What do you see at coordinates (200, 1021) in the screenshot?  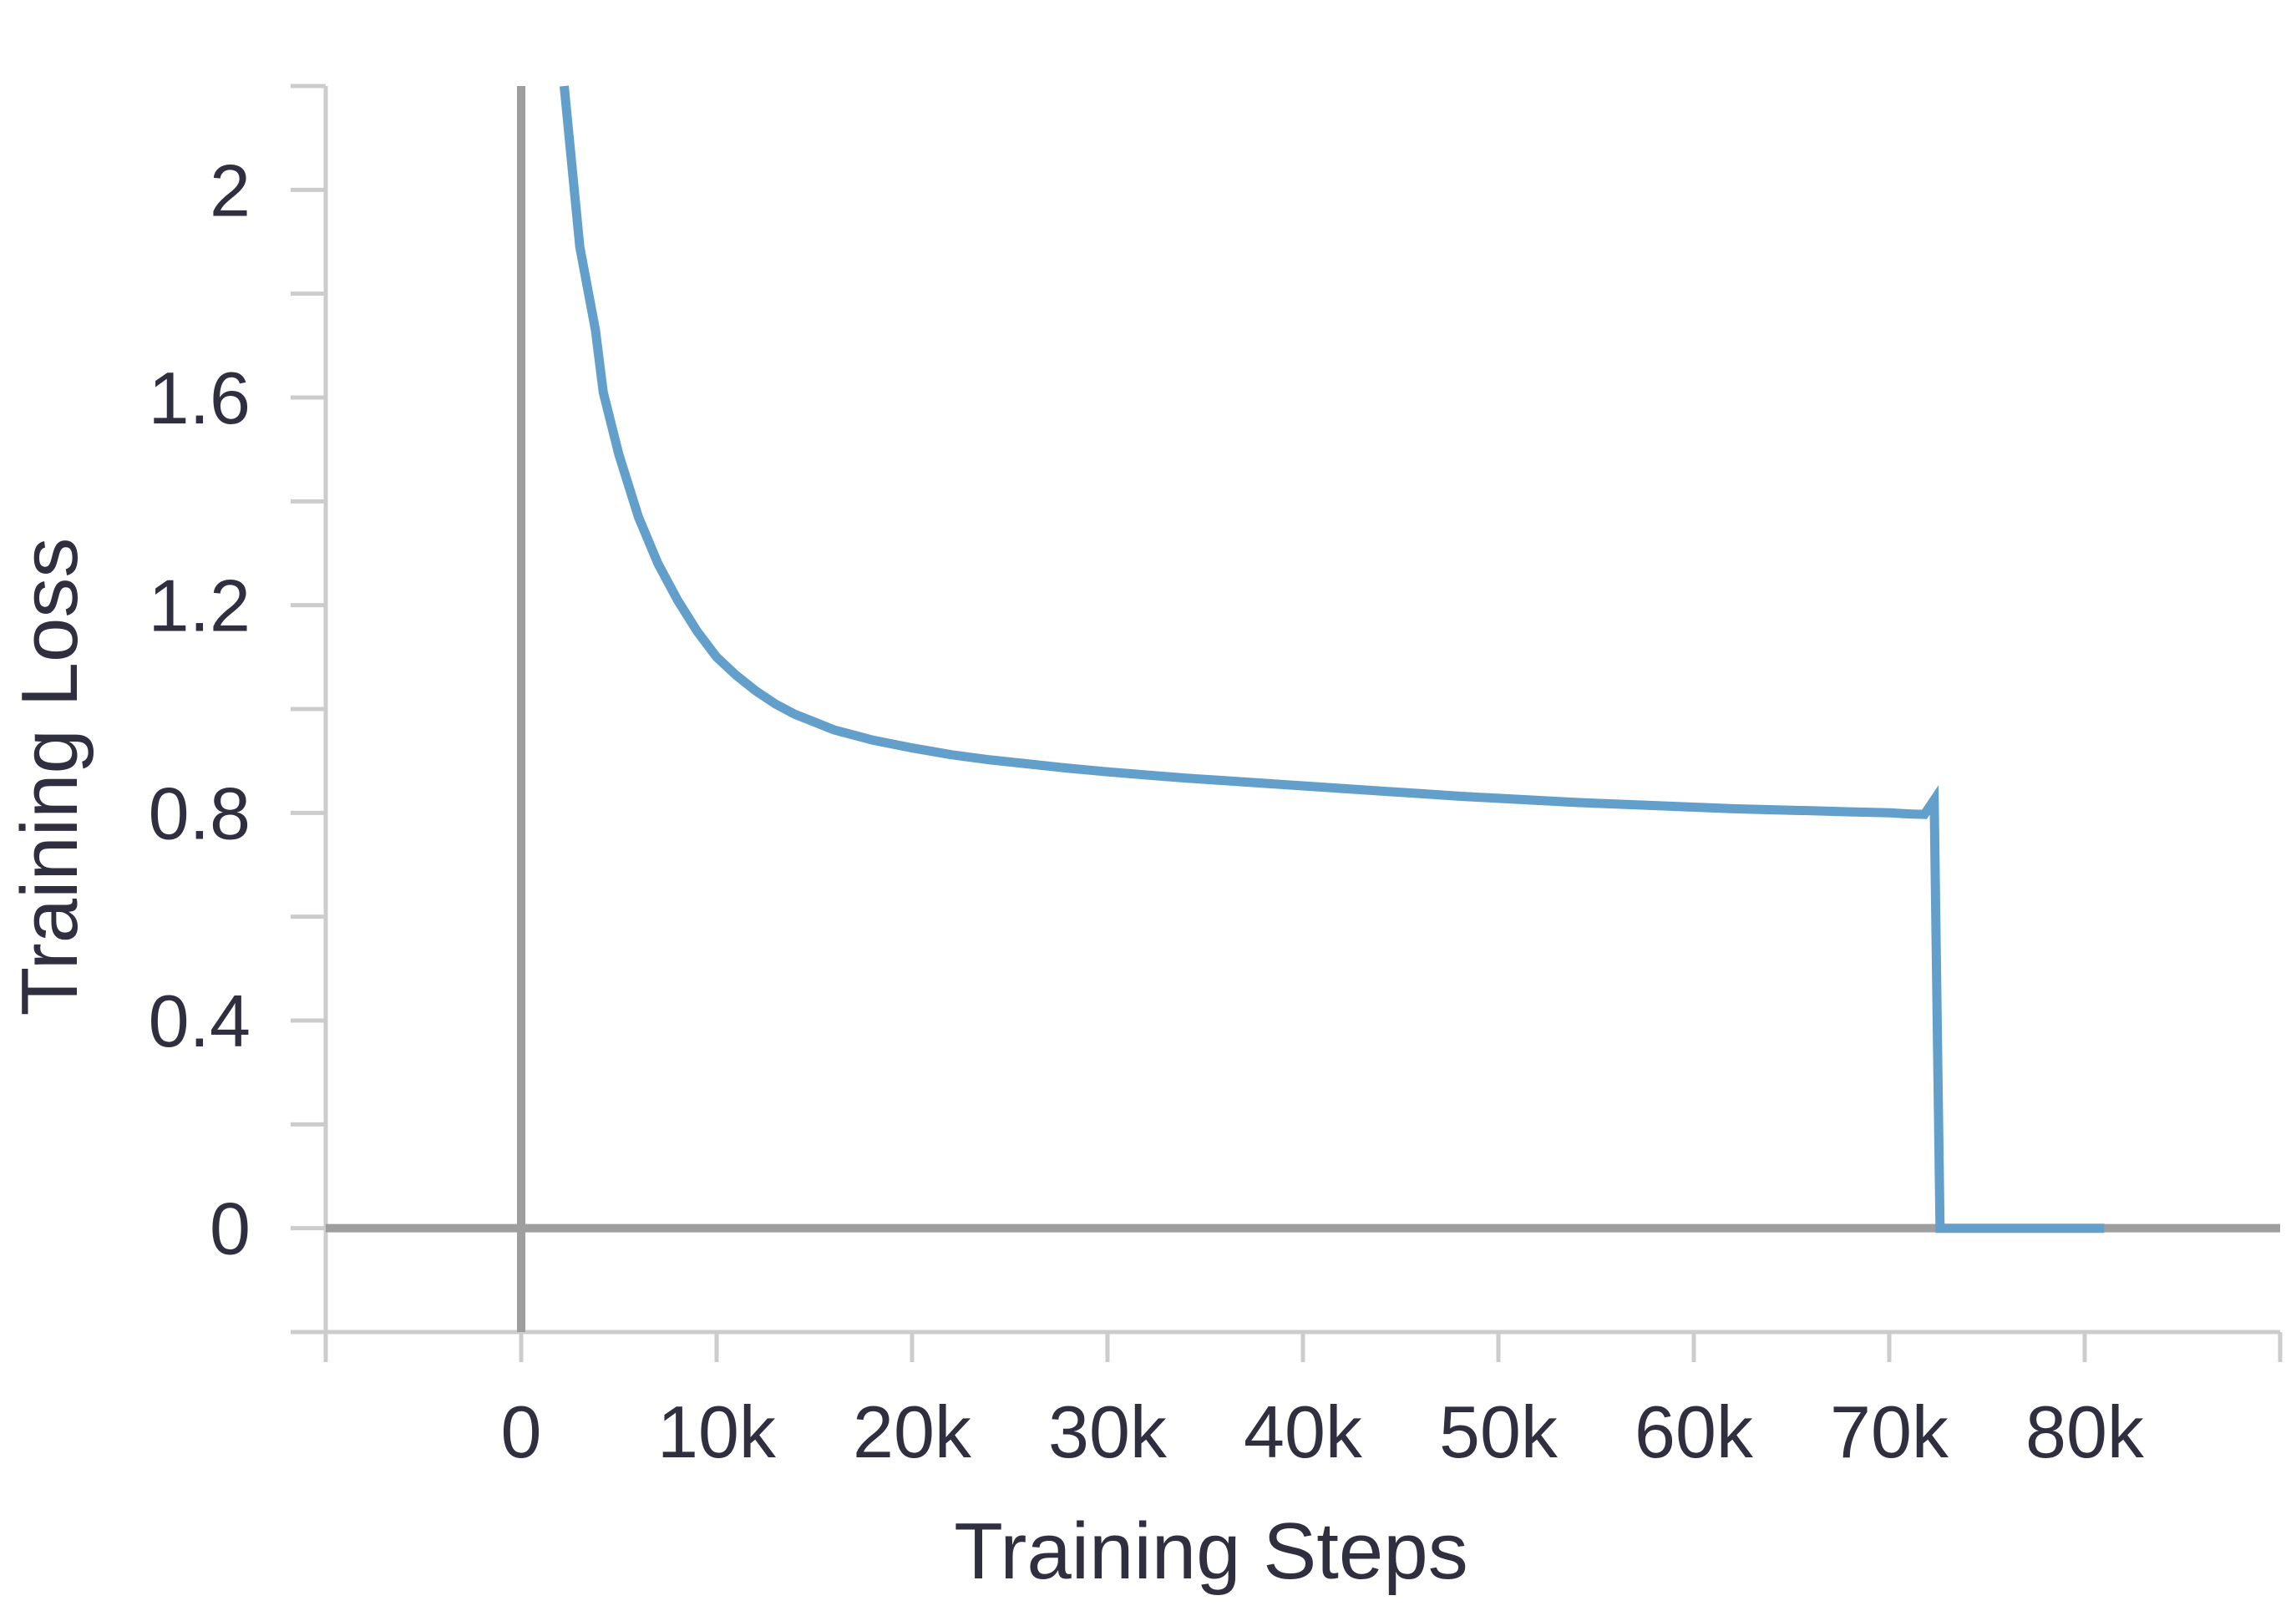 I see `y-tick-label: 0.4` at bounding box center [200, 1021].